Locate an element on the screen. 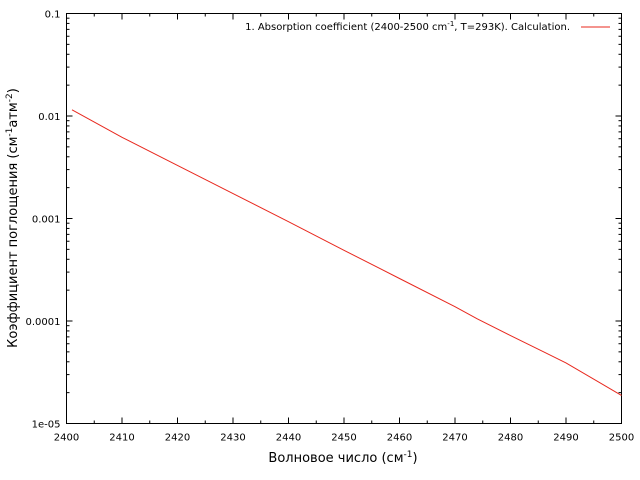 The width and height of the screenshot is (640, 480). y-axis-label-mid: атм is located at coordinates (13, 114).